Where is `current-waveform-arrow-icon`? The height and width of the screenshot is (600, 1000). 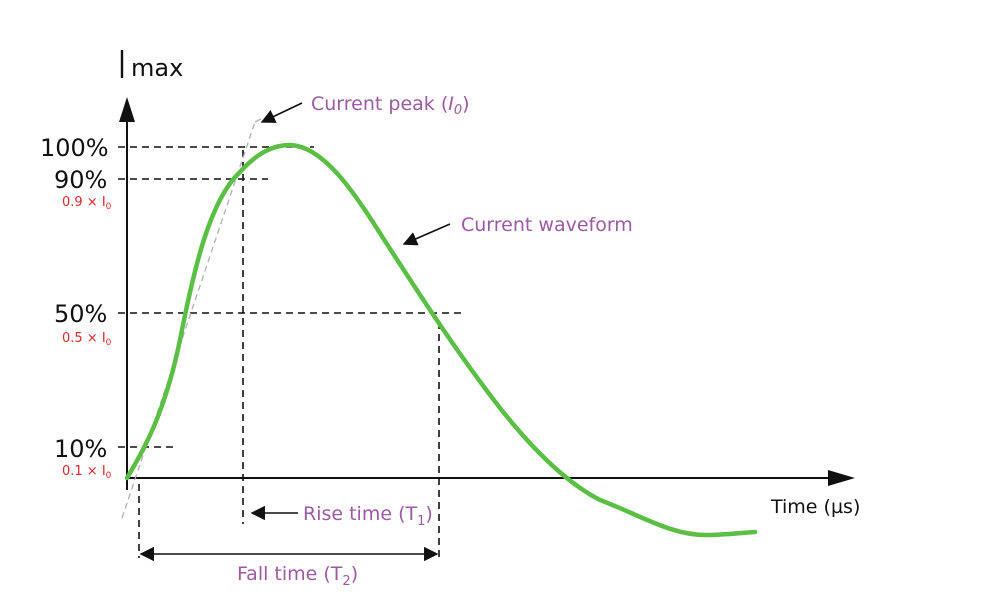 current-waveform-arrow-icon is located at coordinates (426, 234).